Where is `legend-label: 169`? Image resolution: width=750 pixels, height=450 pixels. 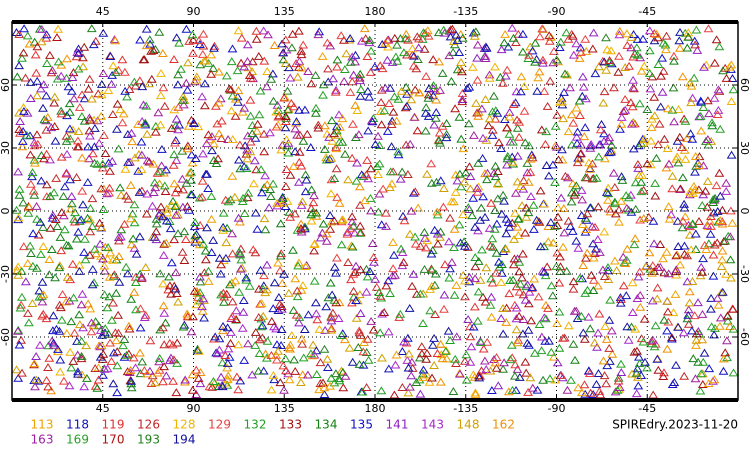 legend-label: 169 is located at coordinates (77, 440).